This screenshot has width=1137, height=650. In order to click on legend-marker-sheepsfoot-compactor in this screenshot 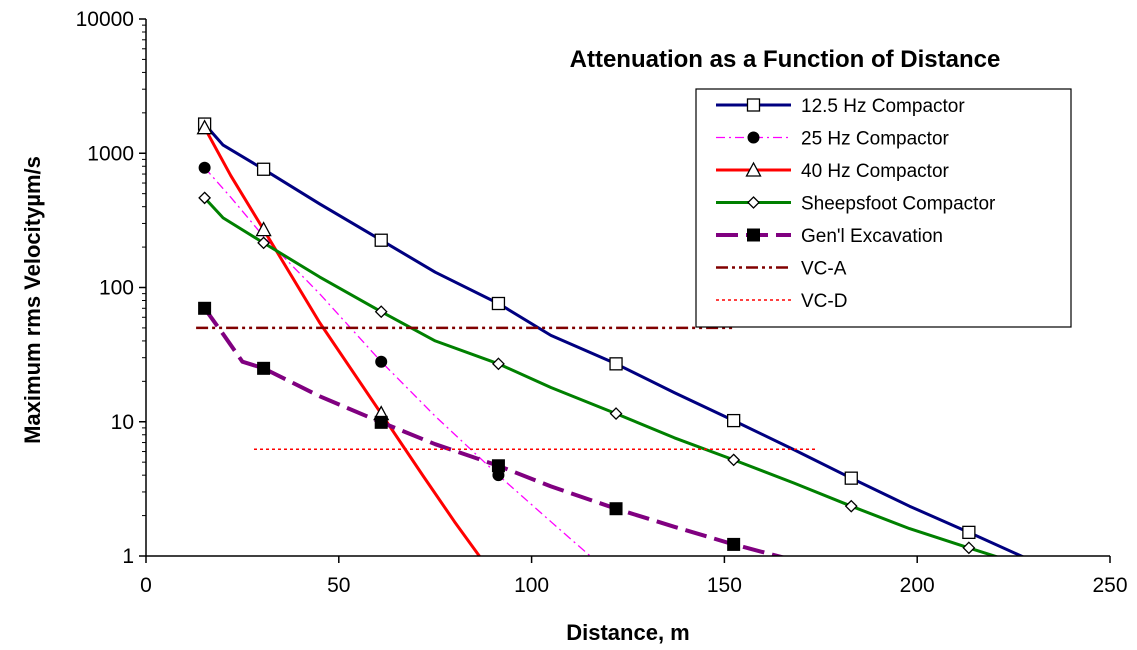, I will do `click(753, 202)`.